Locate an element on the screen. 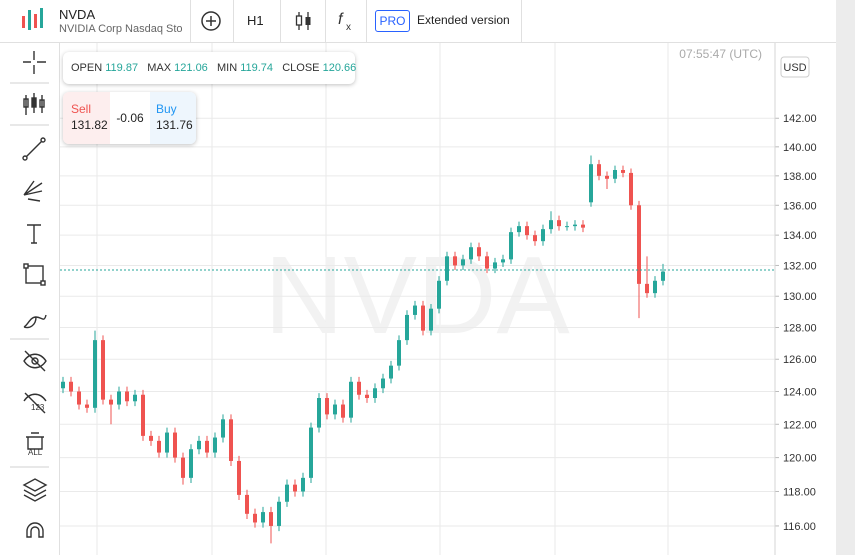  candles-tool is located at coordinates (34, 104).